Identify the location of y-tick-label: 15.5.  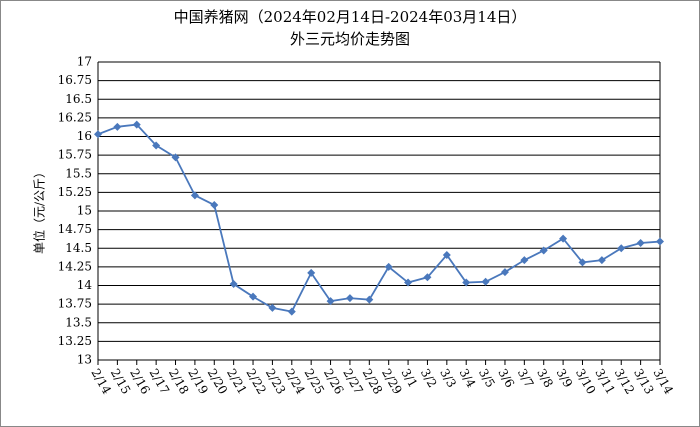
(78, 173).